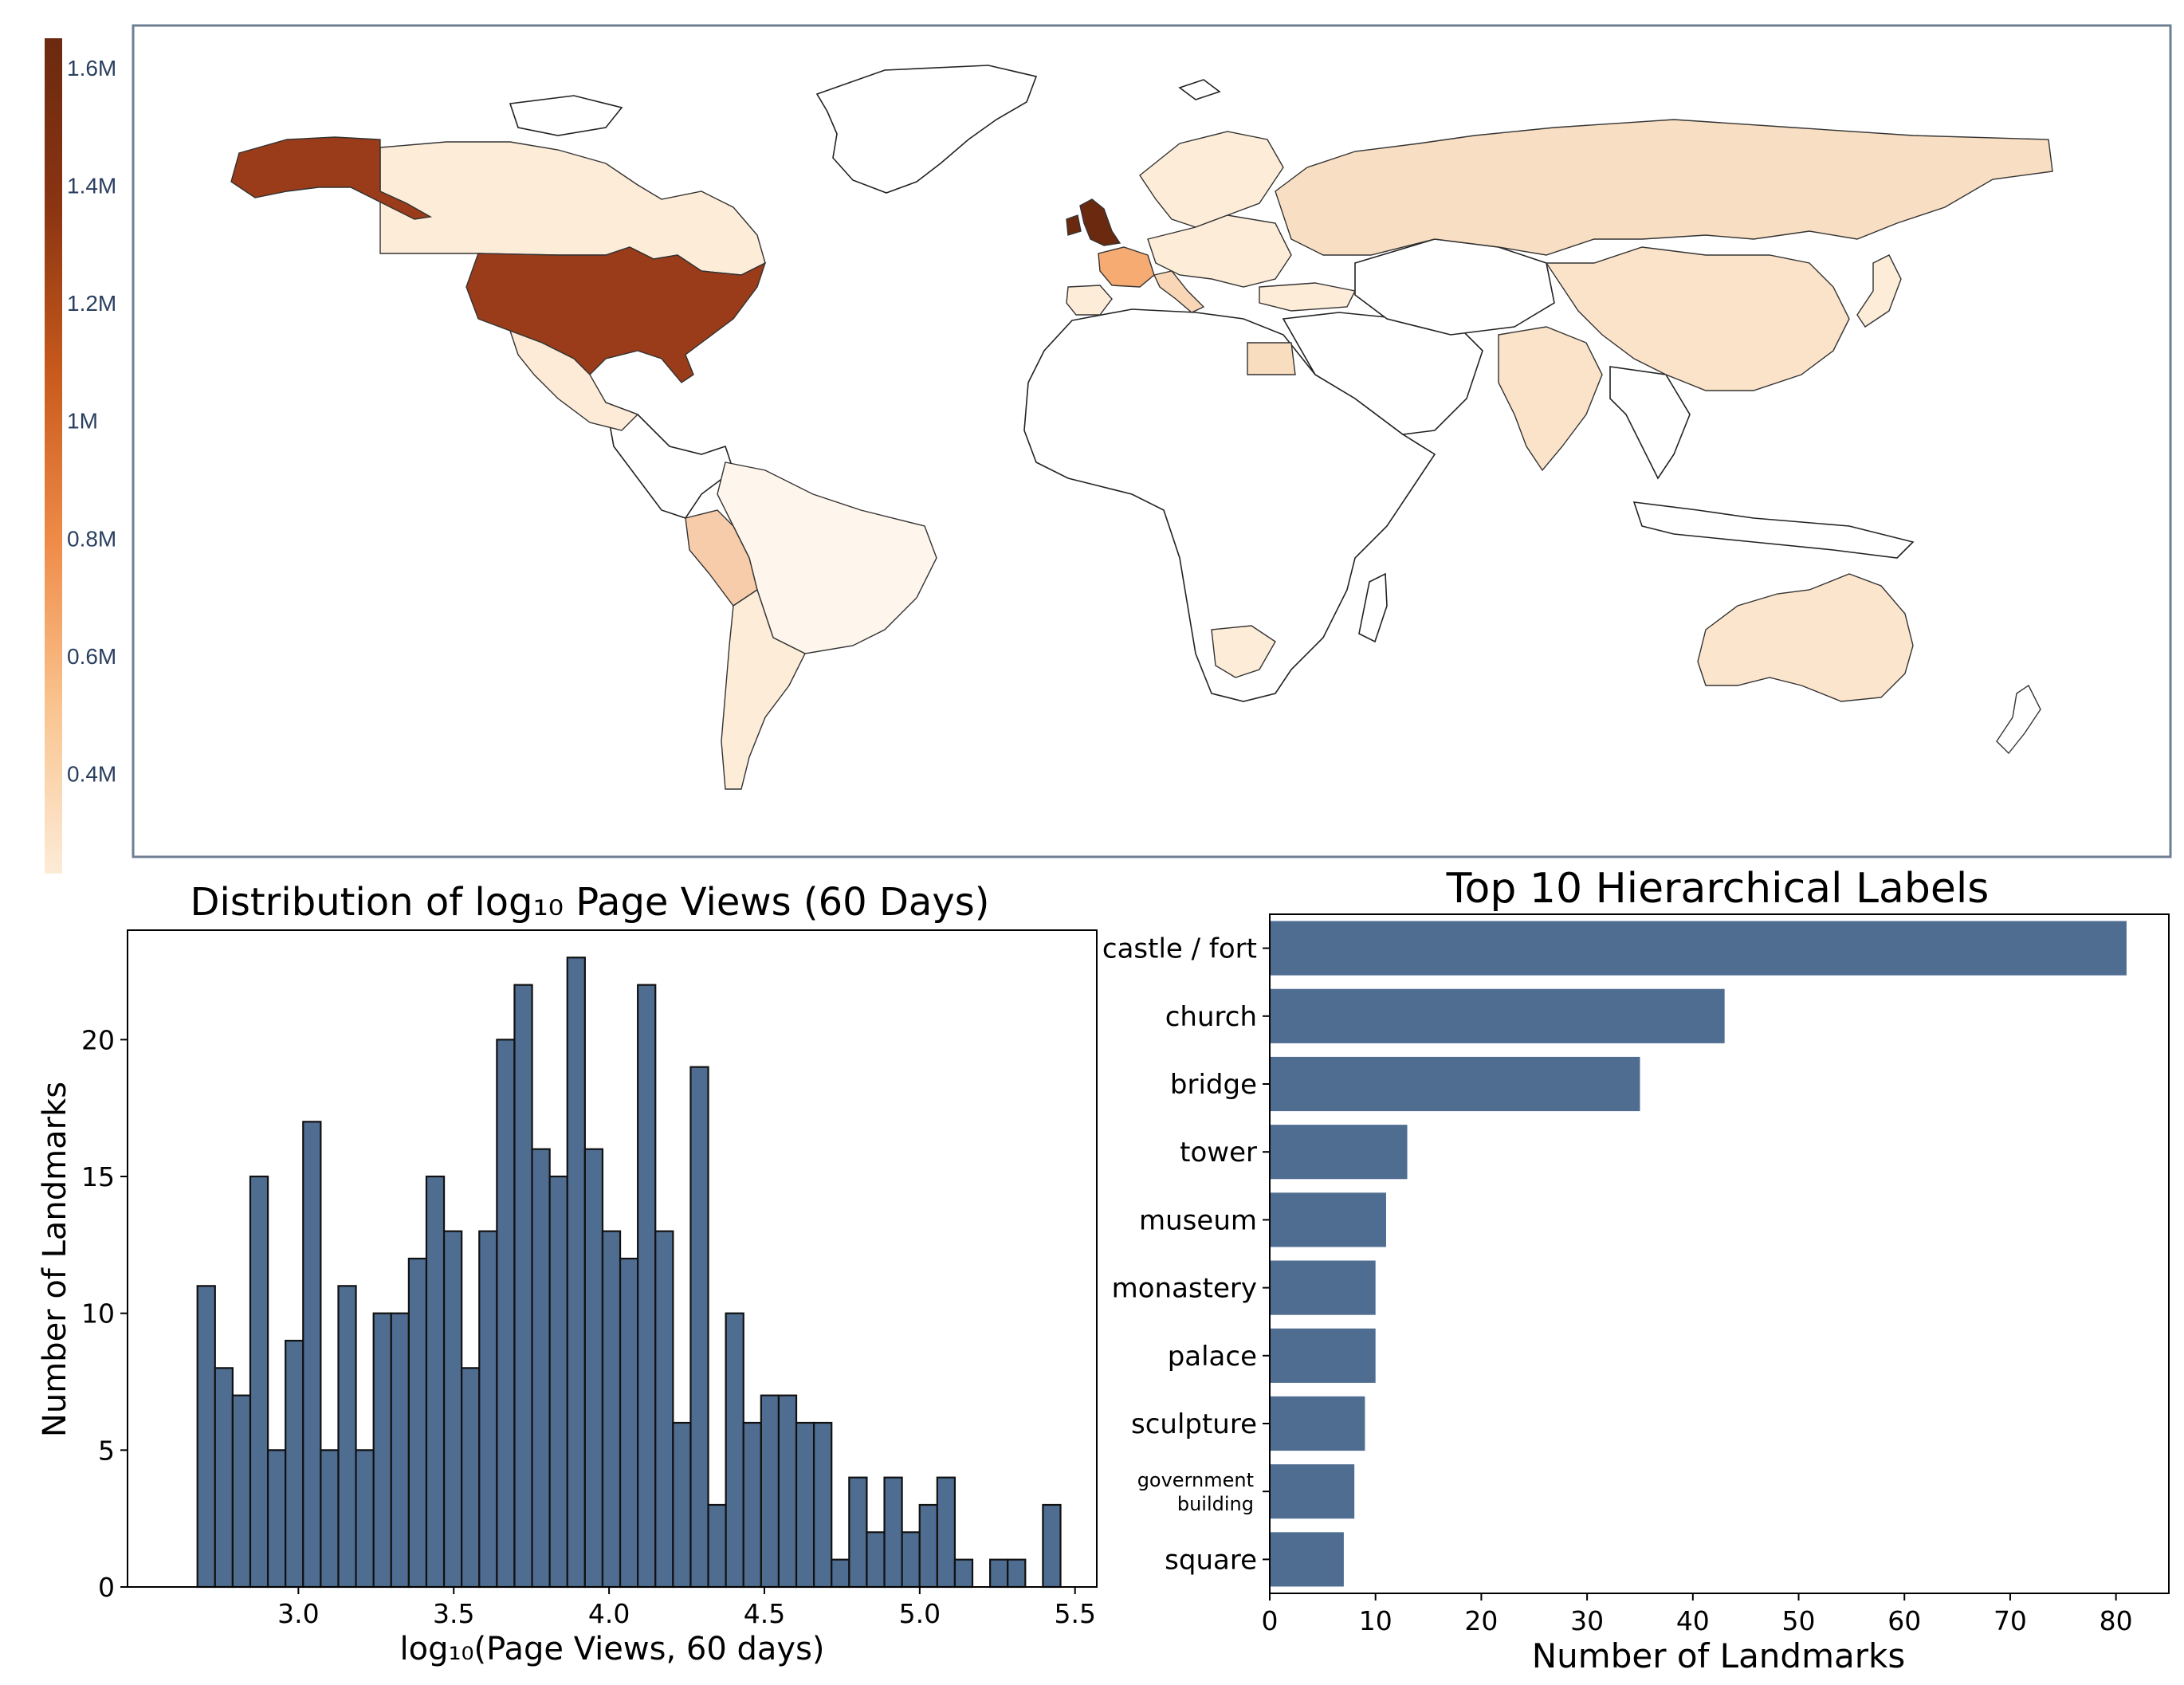  I want to click on histogram-y-tick-label: 5, so click(106, 1450).